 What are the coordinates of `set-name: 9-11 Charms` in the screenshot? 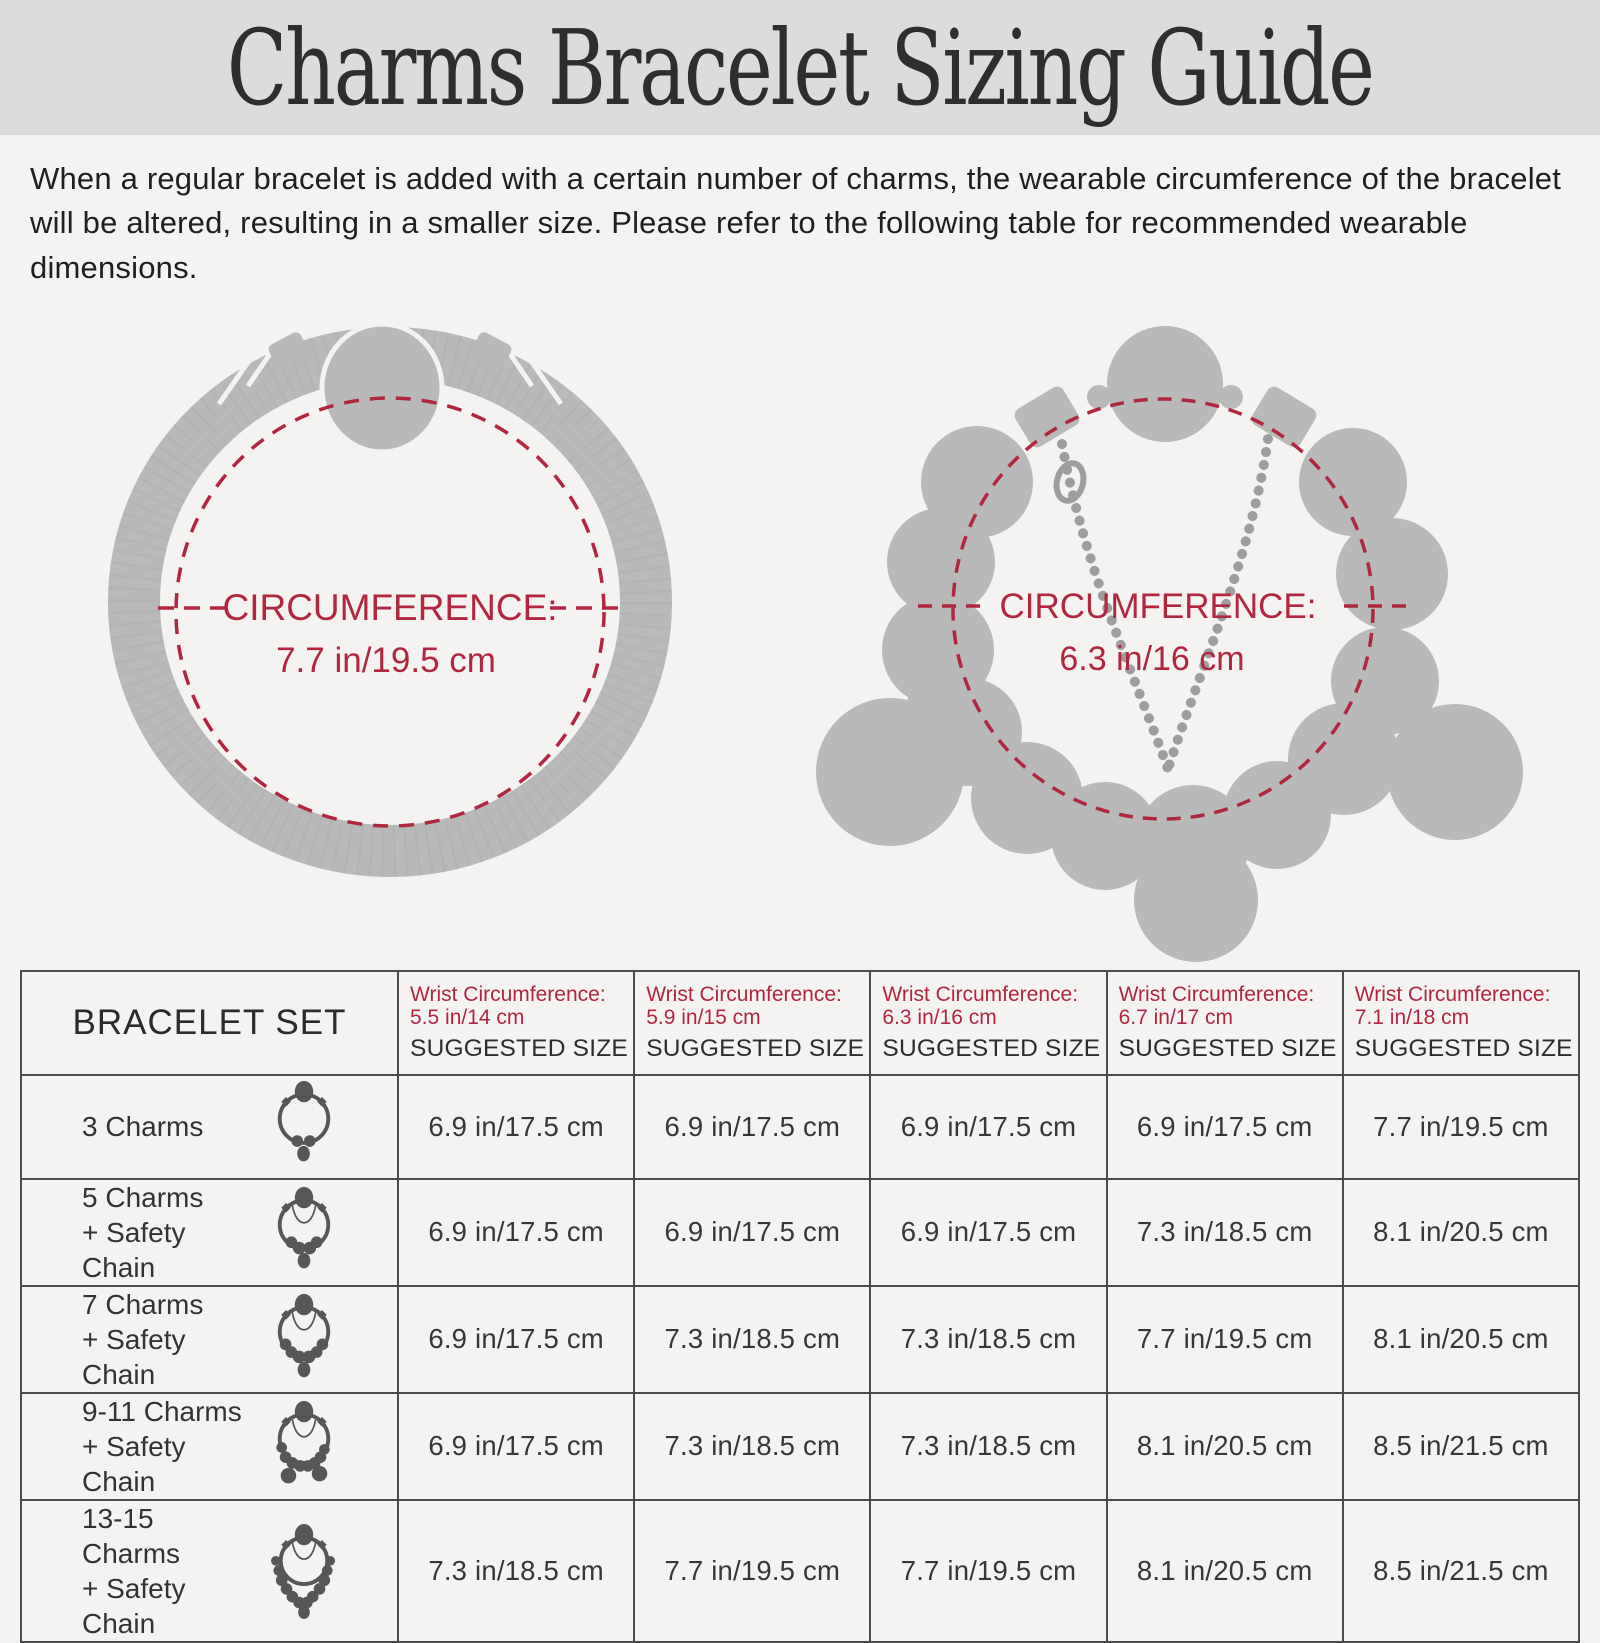 It's located at (162, 1411).